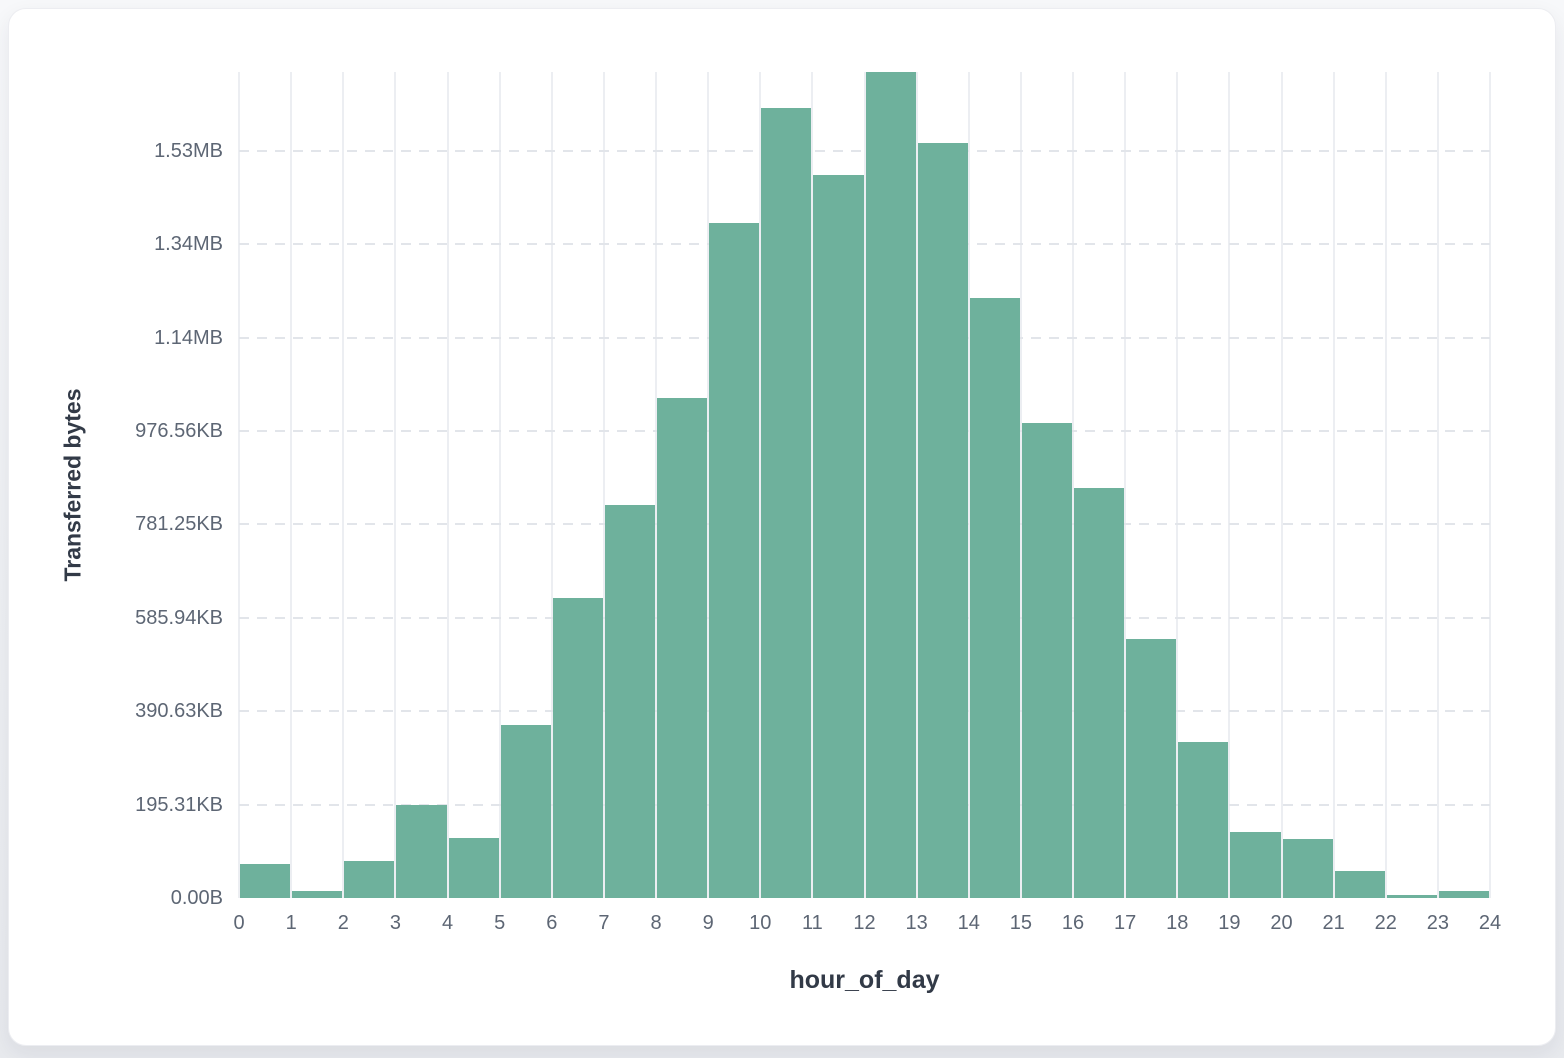 The height and width of the screenshot is (1058, 1564). I want to click on x-axis-tick-label: 5, so click(500, 923).